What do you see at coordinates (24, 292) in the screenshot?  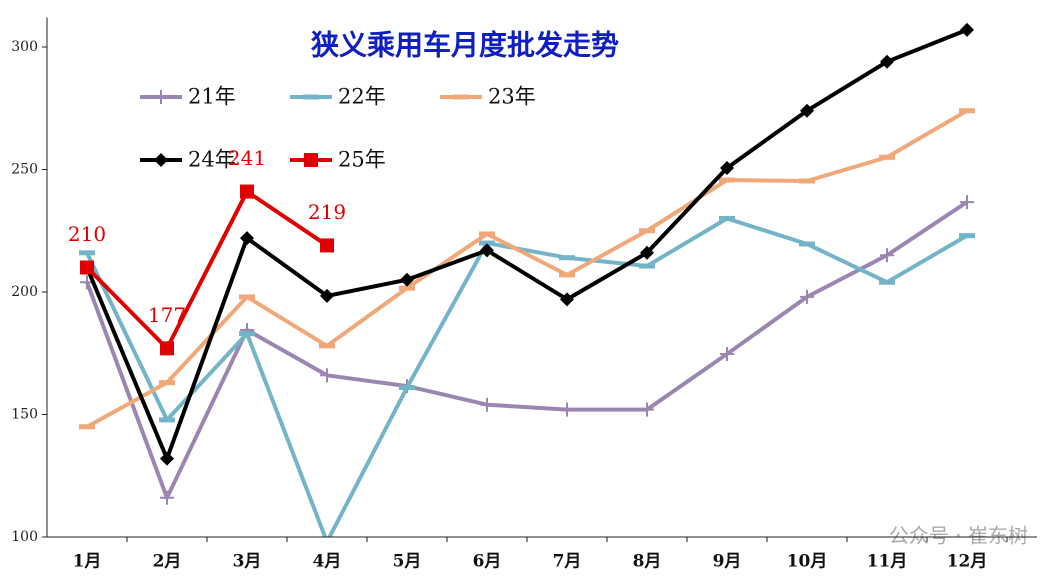 I see `y-tick-label: 200` at bounding box center [24, 292].